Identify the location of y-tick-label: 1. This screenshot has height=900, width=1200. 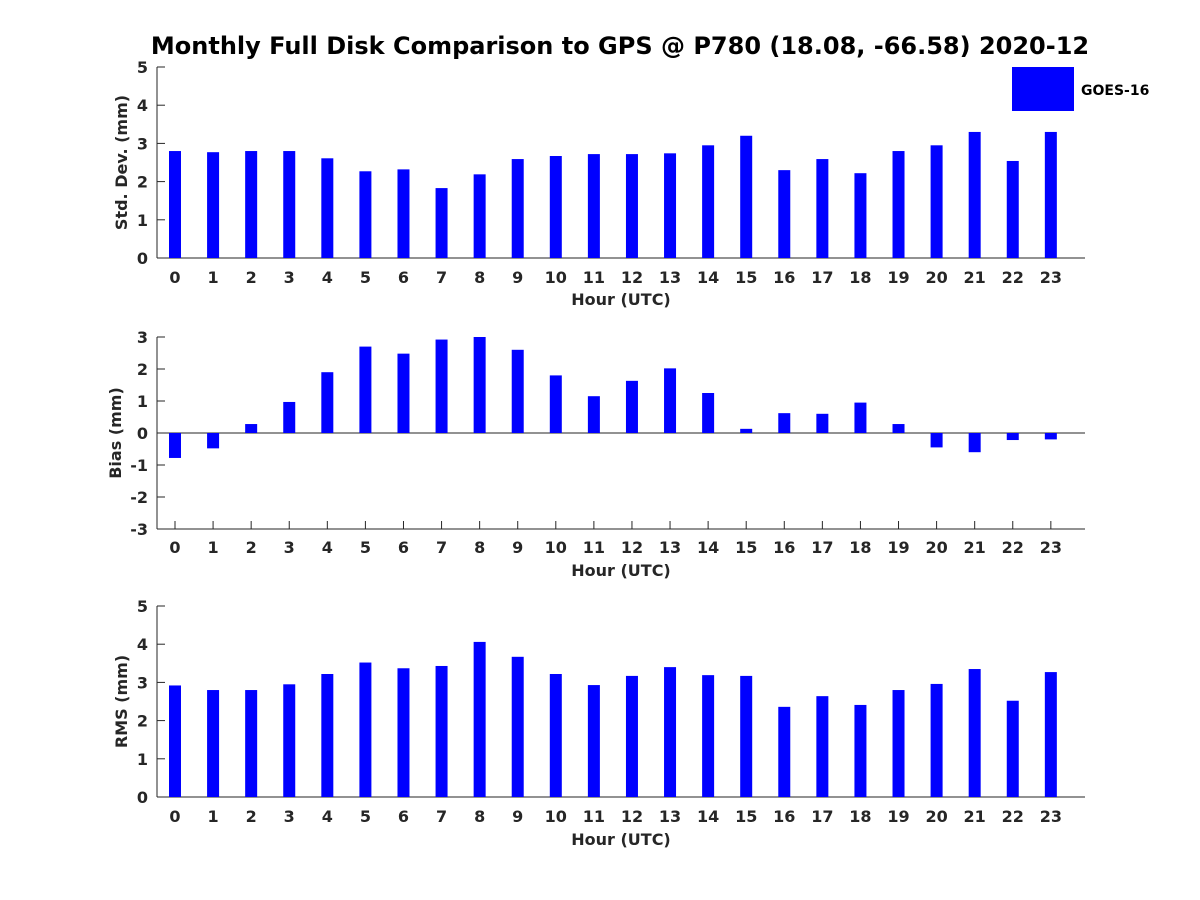
(142, 759).